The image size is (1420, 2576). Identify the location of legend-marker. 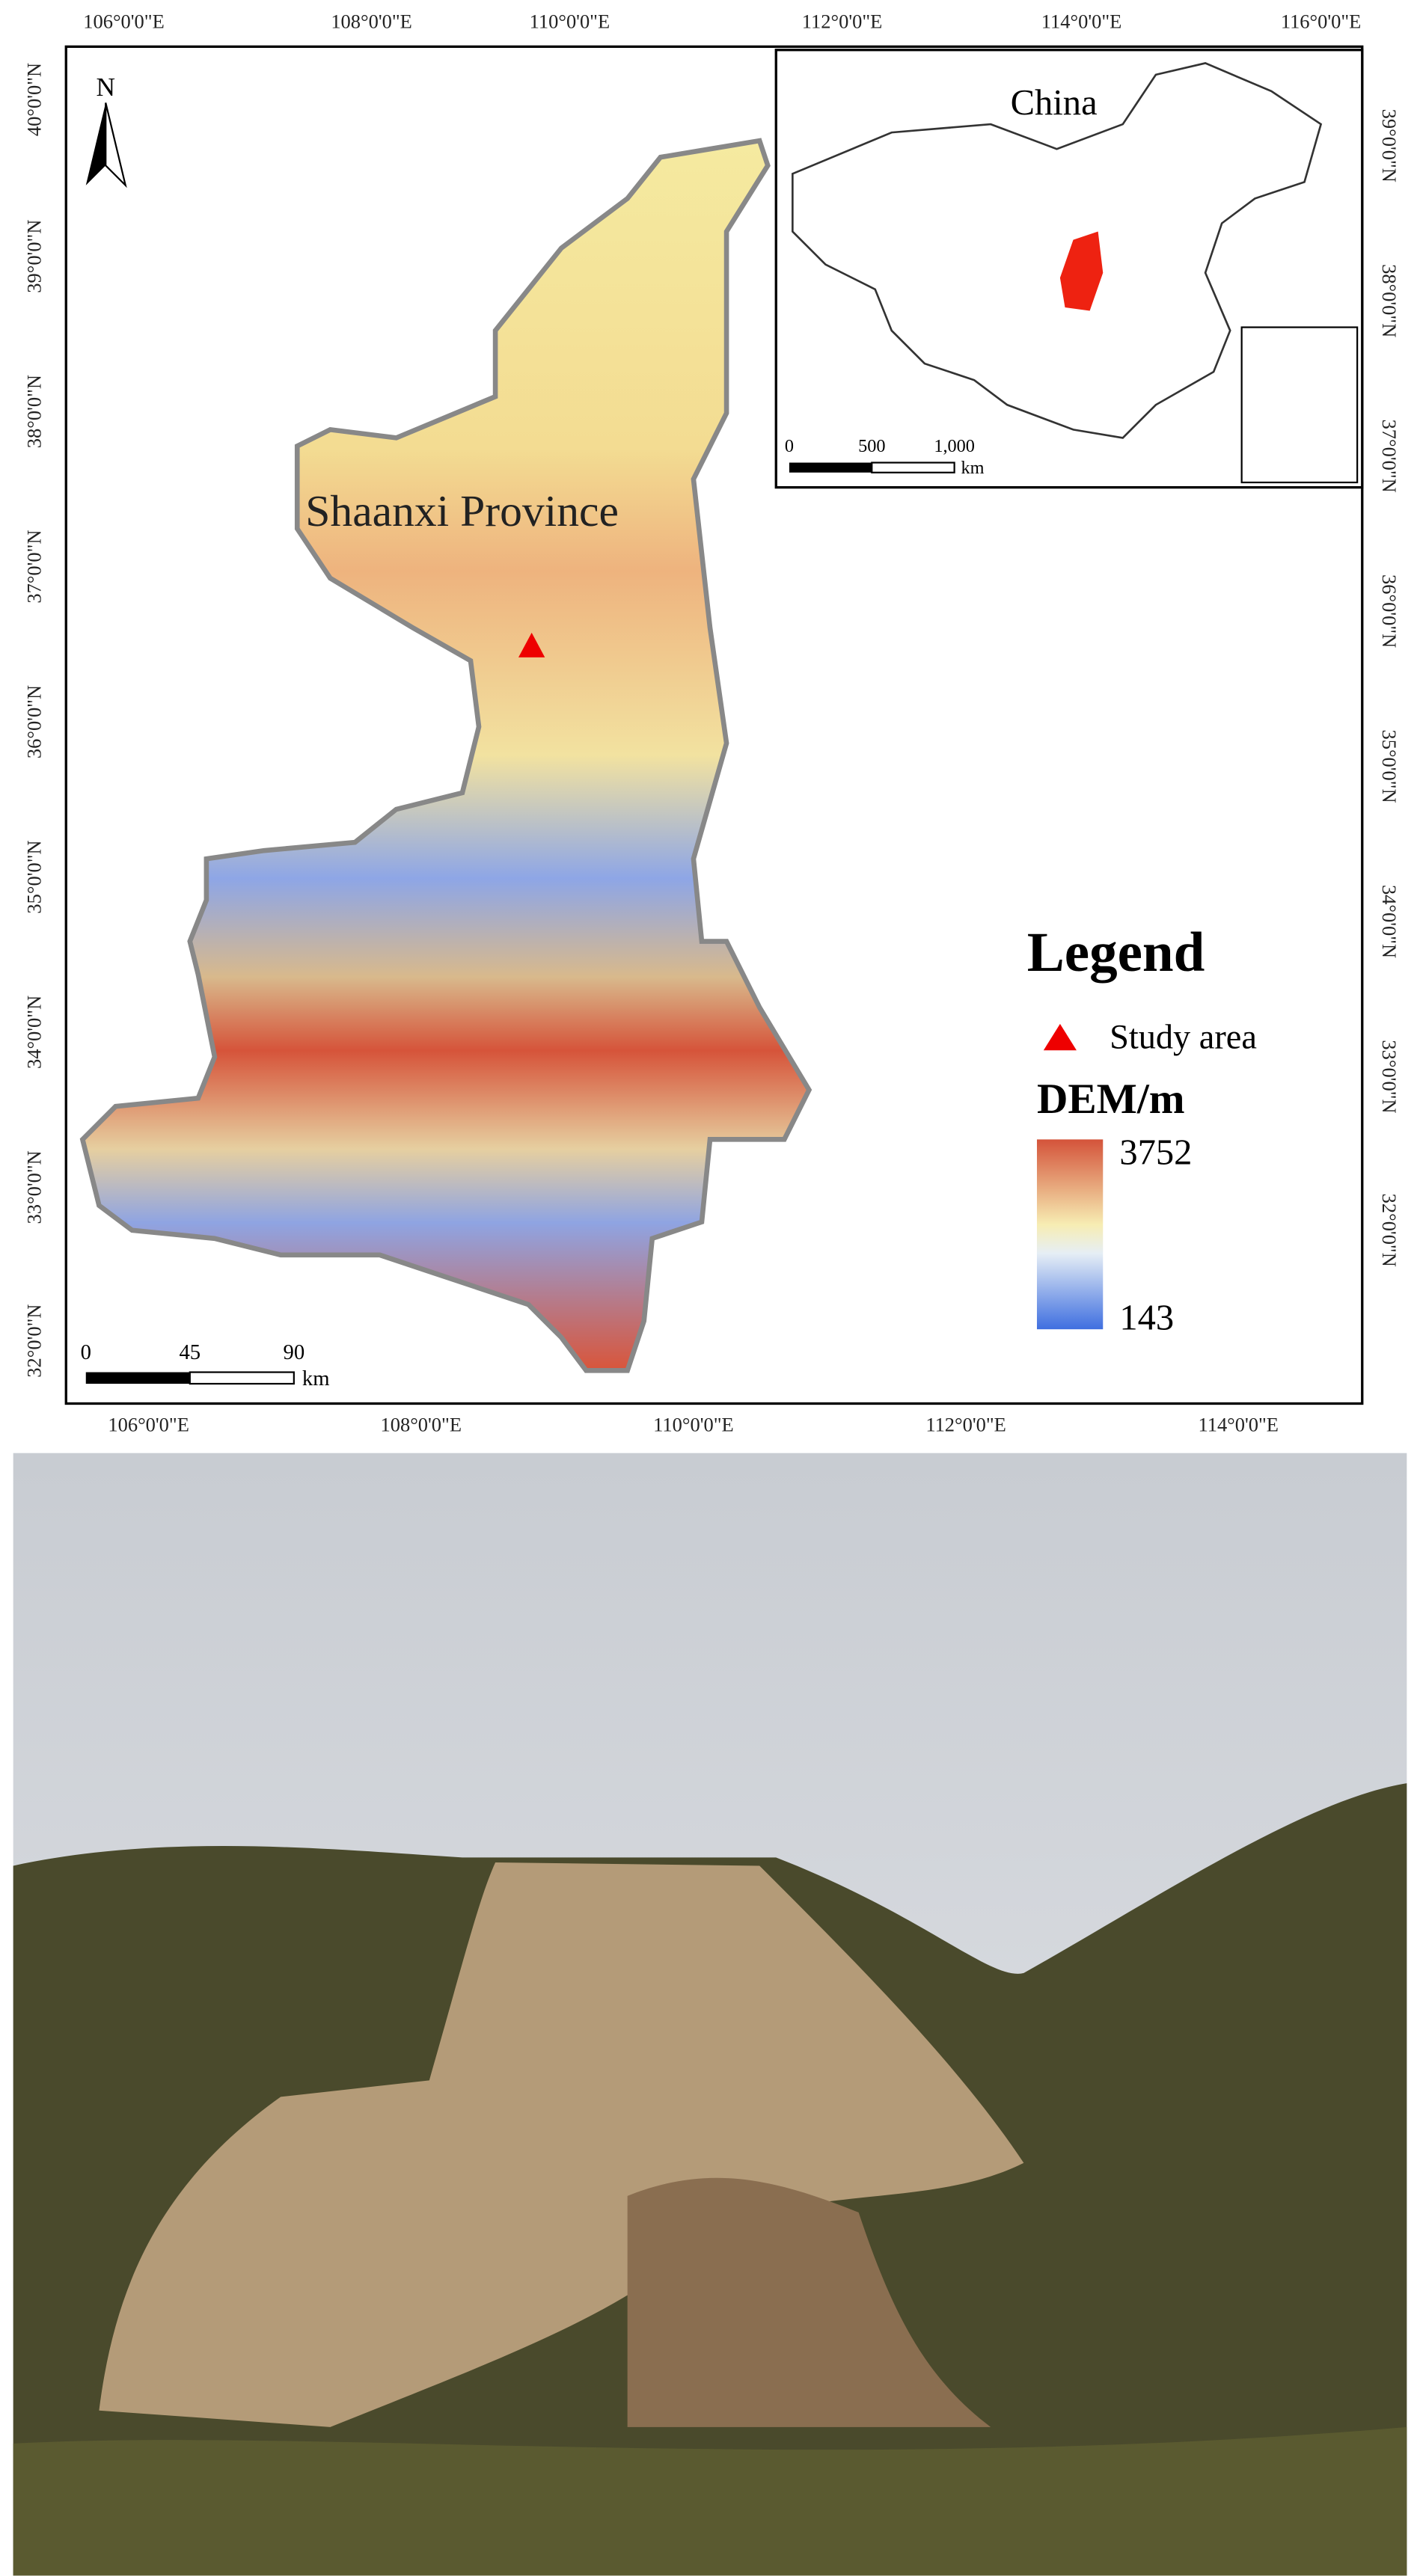
(1060, 1037).